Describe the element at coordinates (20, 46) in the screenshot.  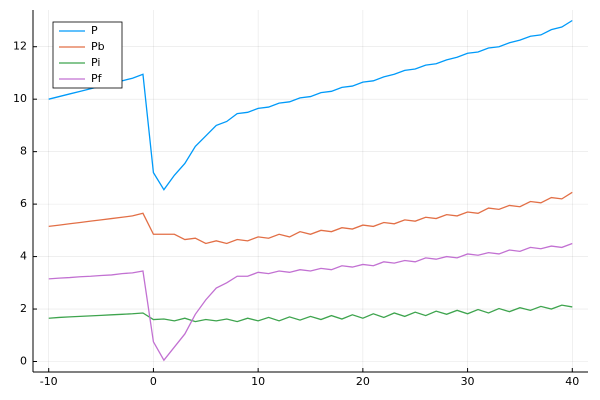
I see `y-tick-label: 12` at that location.